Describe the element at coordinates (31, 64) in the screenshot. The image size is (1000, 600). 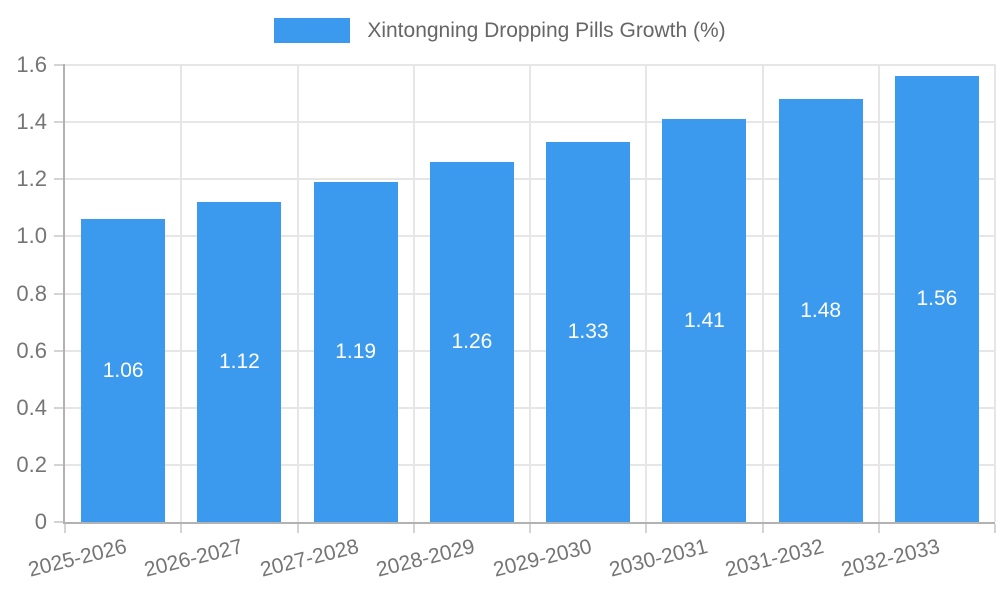
I see `y-tick-label: 1.6` at that location.